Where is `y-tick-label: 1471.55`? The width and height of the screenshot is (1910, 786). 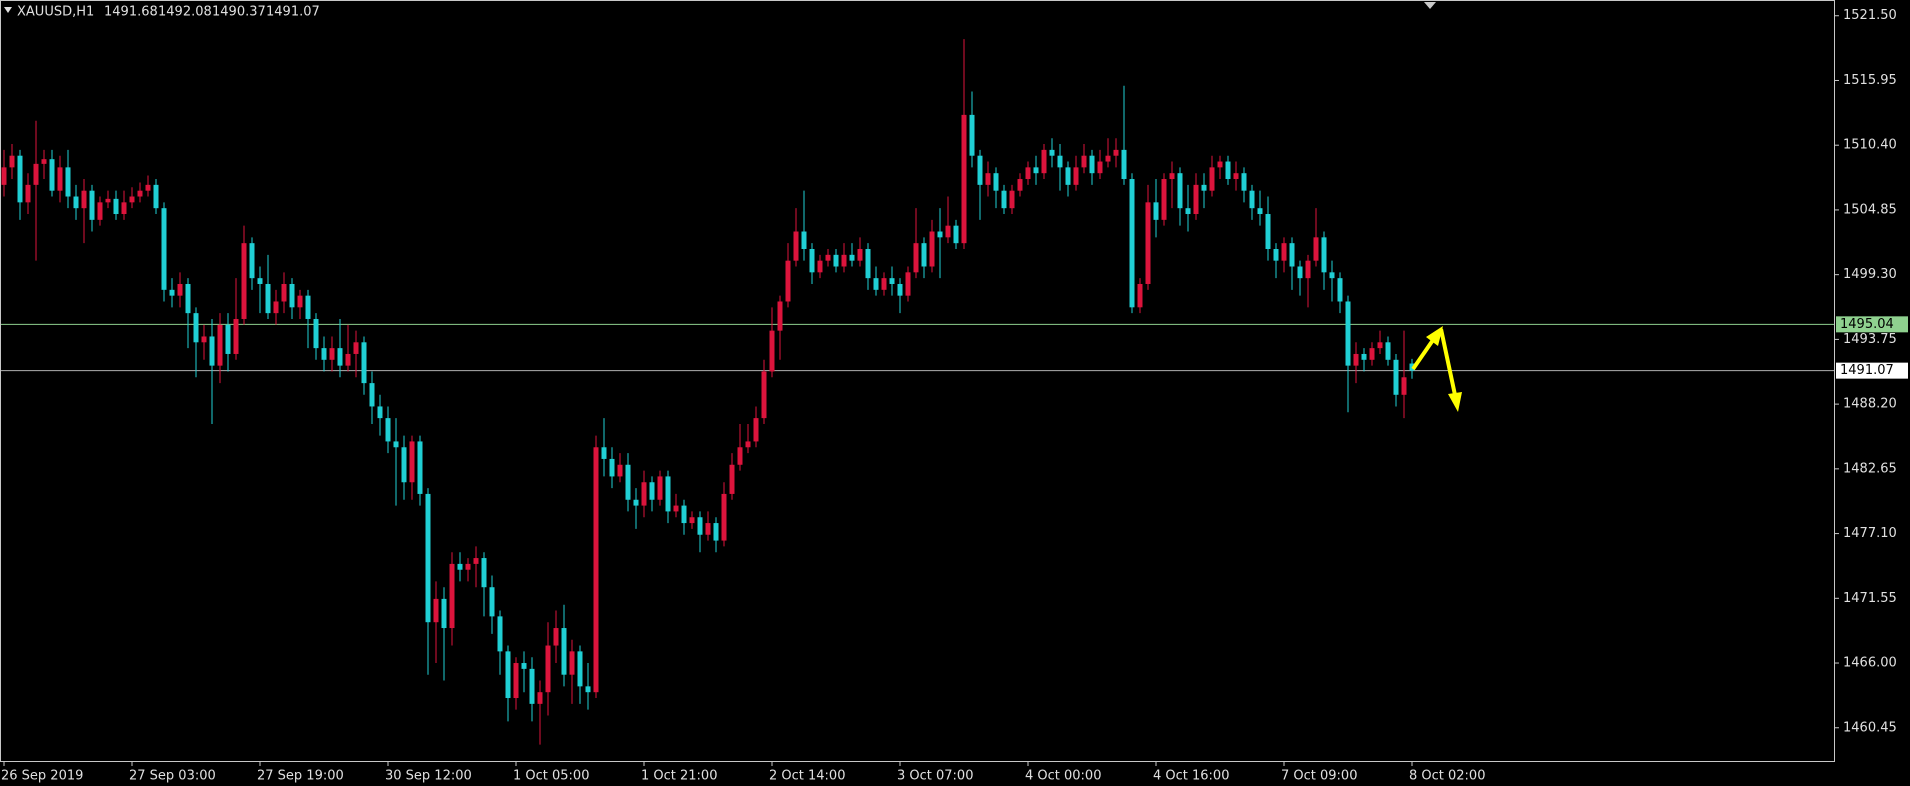 y-tick-label: 1471.55 is located at coordinates (1870, 598).